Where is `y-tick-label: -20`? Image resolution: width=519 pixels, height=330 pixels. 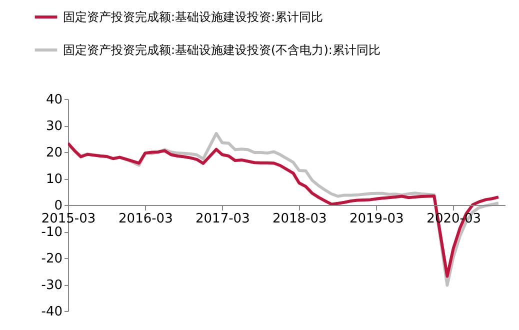
y-tick-label: -20 is located at coordinates (51, 259).